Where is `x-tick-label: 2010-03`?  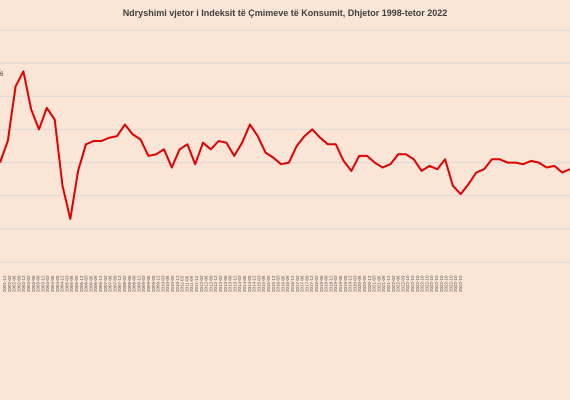 x-tick-label: 2010-03 is located at coordinates (162, 283).